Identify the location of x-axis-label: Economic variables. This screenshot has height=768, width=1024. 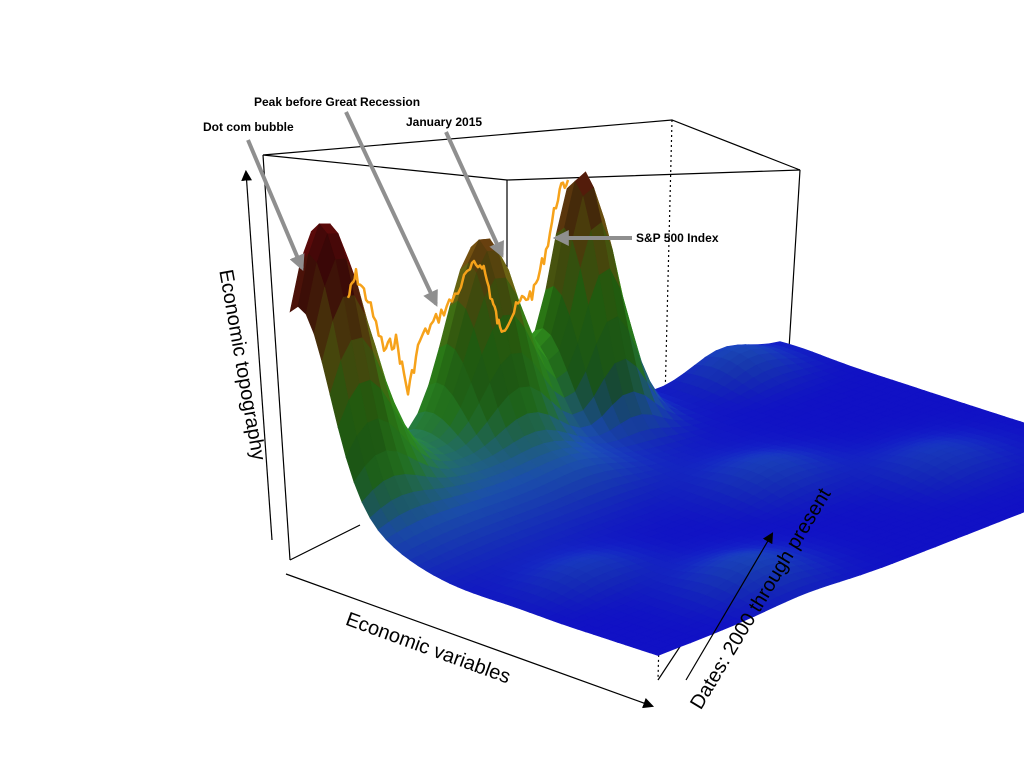
(428, 648).